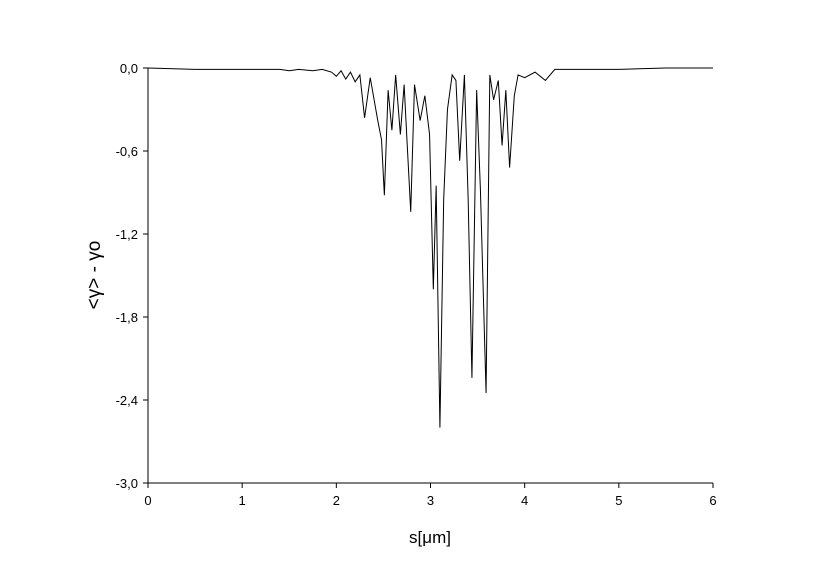 Image resolution: width=830 pixels, height=585 pixels. Describe the element at coordinates (127, 151) in the screenshot. I see `y-tick-label: -0,6` at that location.